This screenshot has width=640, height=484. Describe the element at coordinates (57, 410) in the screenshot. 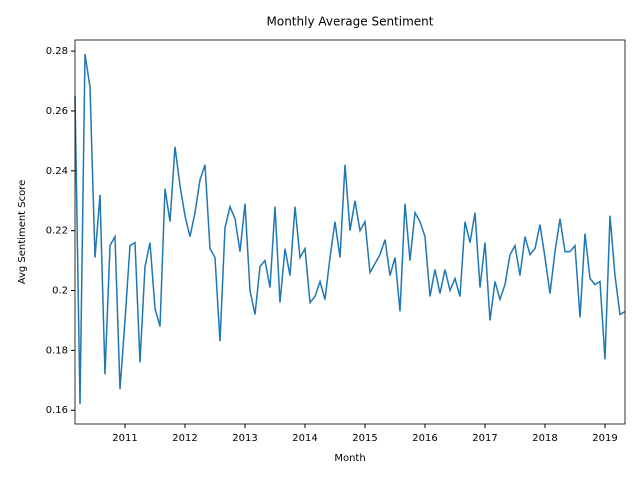

I see `y-tick-label: 0.16` at that location.